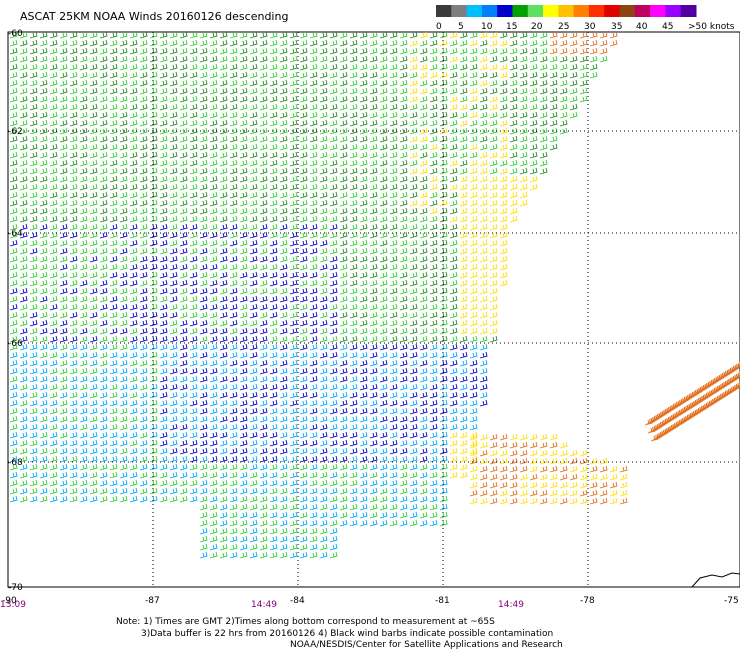  I want to click on time-label: 14:49, so click(264, 605).